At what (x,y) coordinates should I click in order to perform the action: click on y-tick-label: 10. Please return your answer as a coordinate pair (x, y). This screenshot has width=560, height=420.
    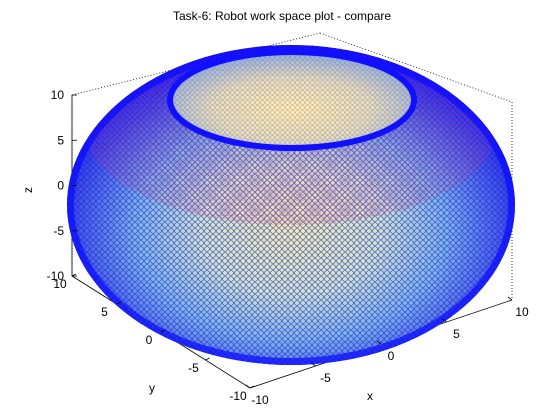
    Looking at the image, I should click on (60, 284).